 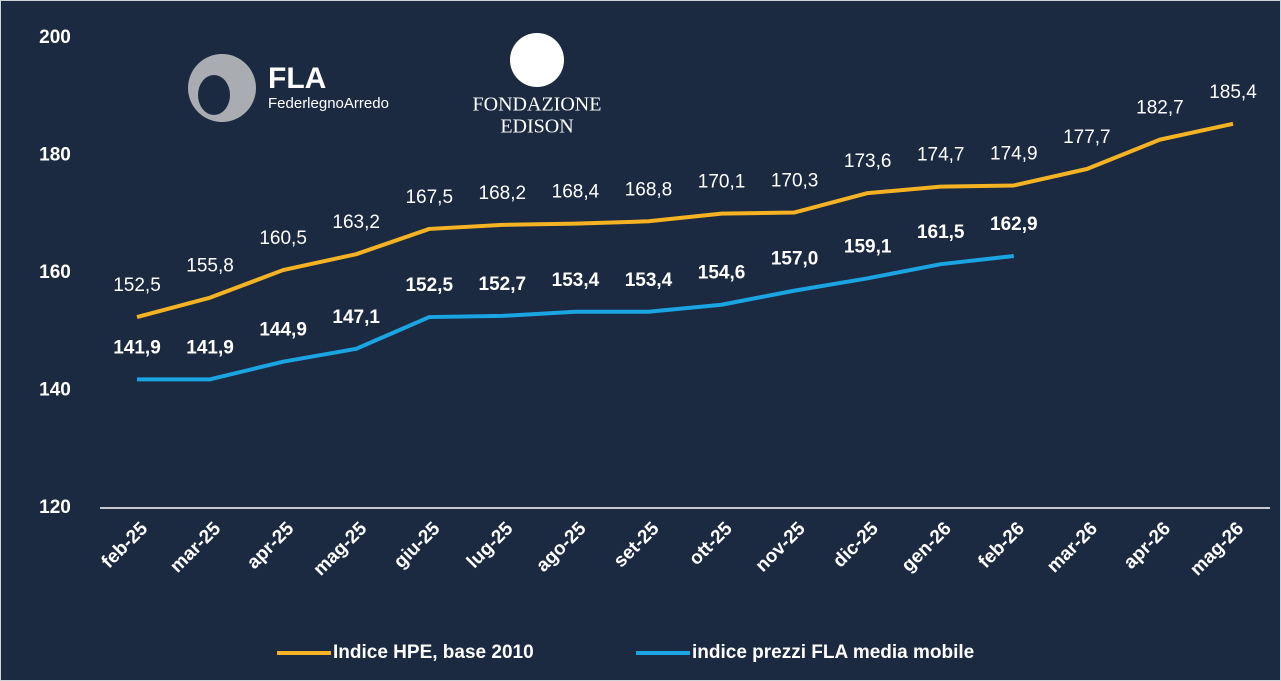 I want to click on data-label: 182,7, so click(x=1160, y=108).